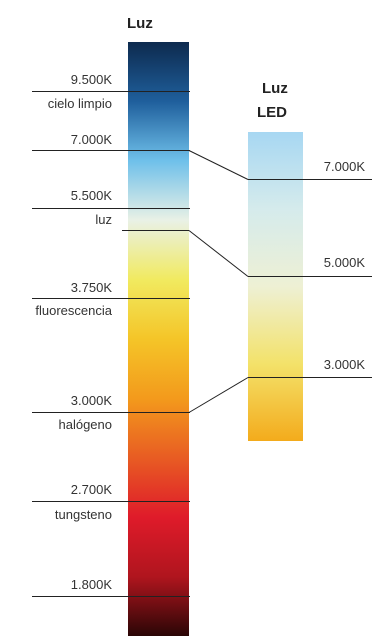 This screenshot has height=639, width=372. Describe the element at coordinates (344, 262) in the screenshot. I see `led-kelvin-5000: 5.000K` at that location.